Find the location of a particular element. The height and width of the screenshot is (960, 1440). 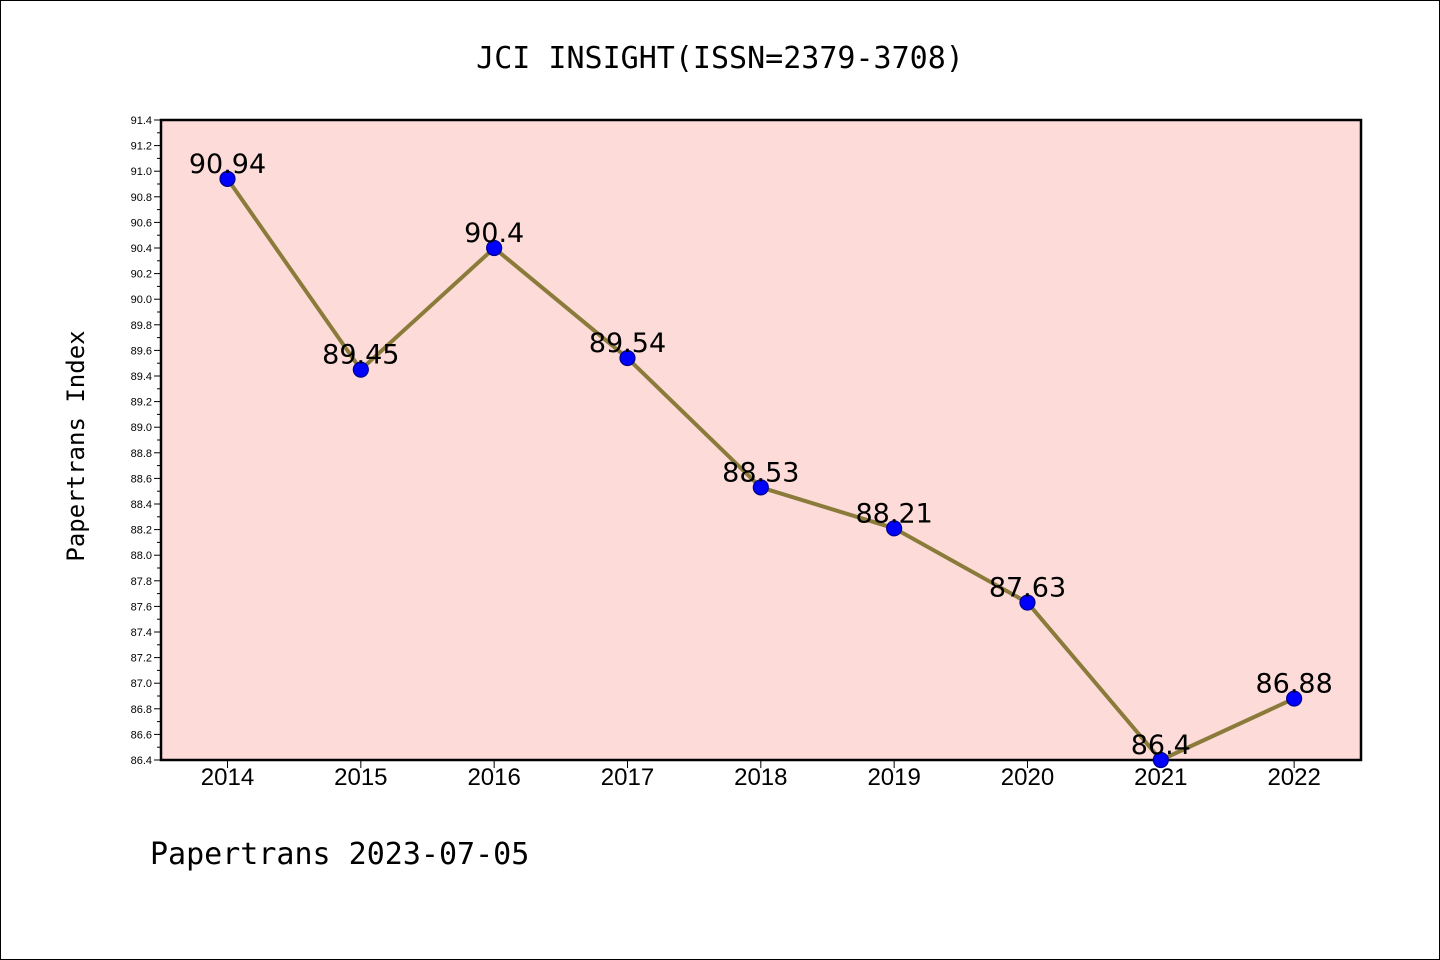

y-tick-label: 90.2 is located at coordinates (141, 275).